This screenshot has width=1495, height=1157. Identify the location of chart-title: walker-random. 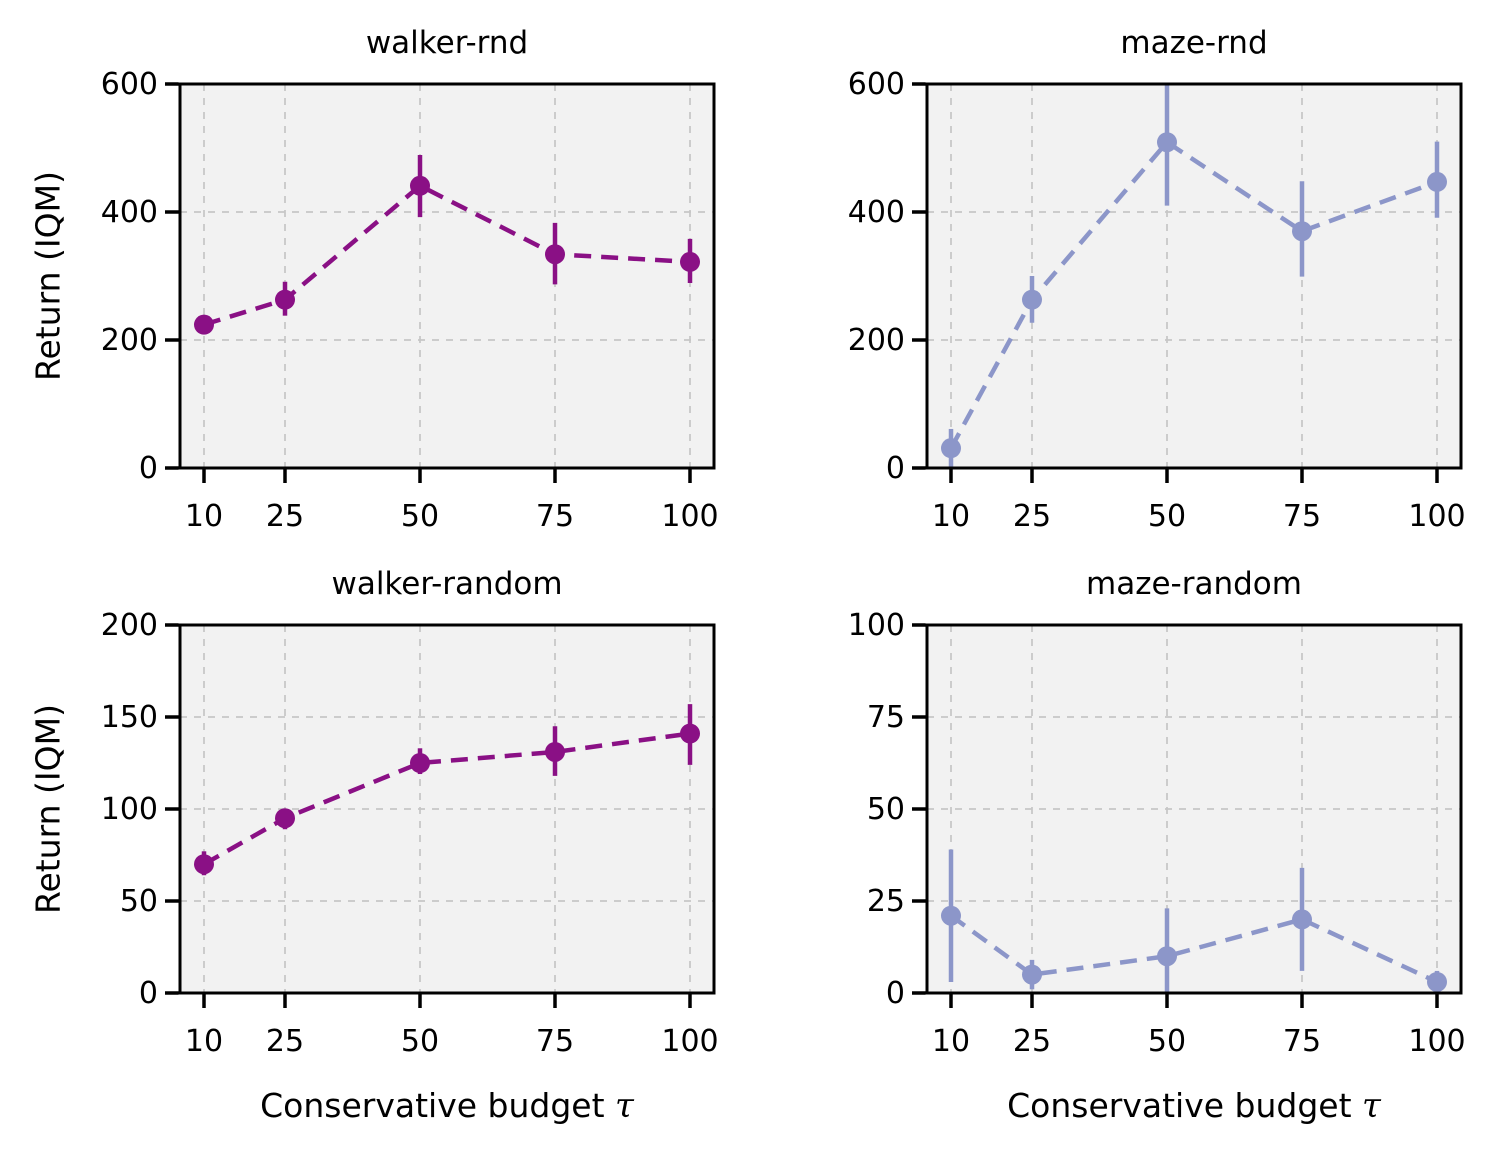
(447, 584).